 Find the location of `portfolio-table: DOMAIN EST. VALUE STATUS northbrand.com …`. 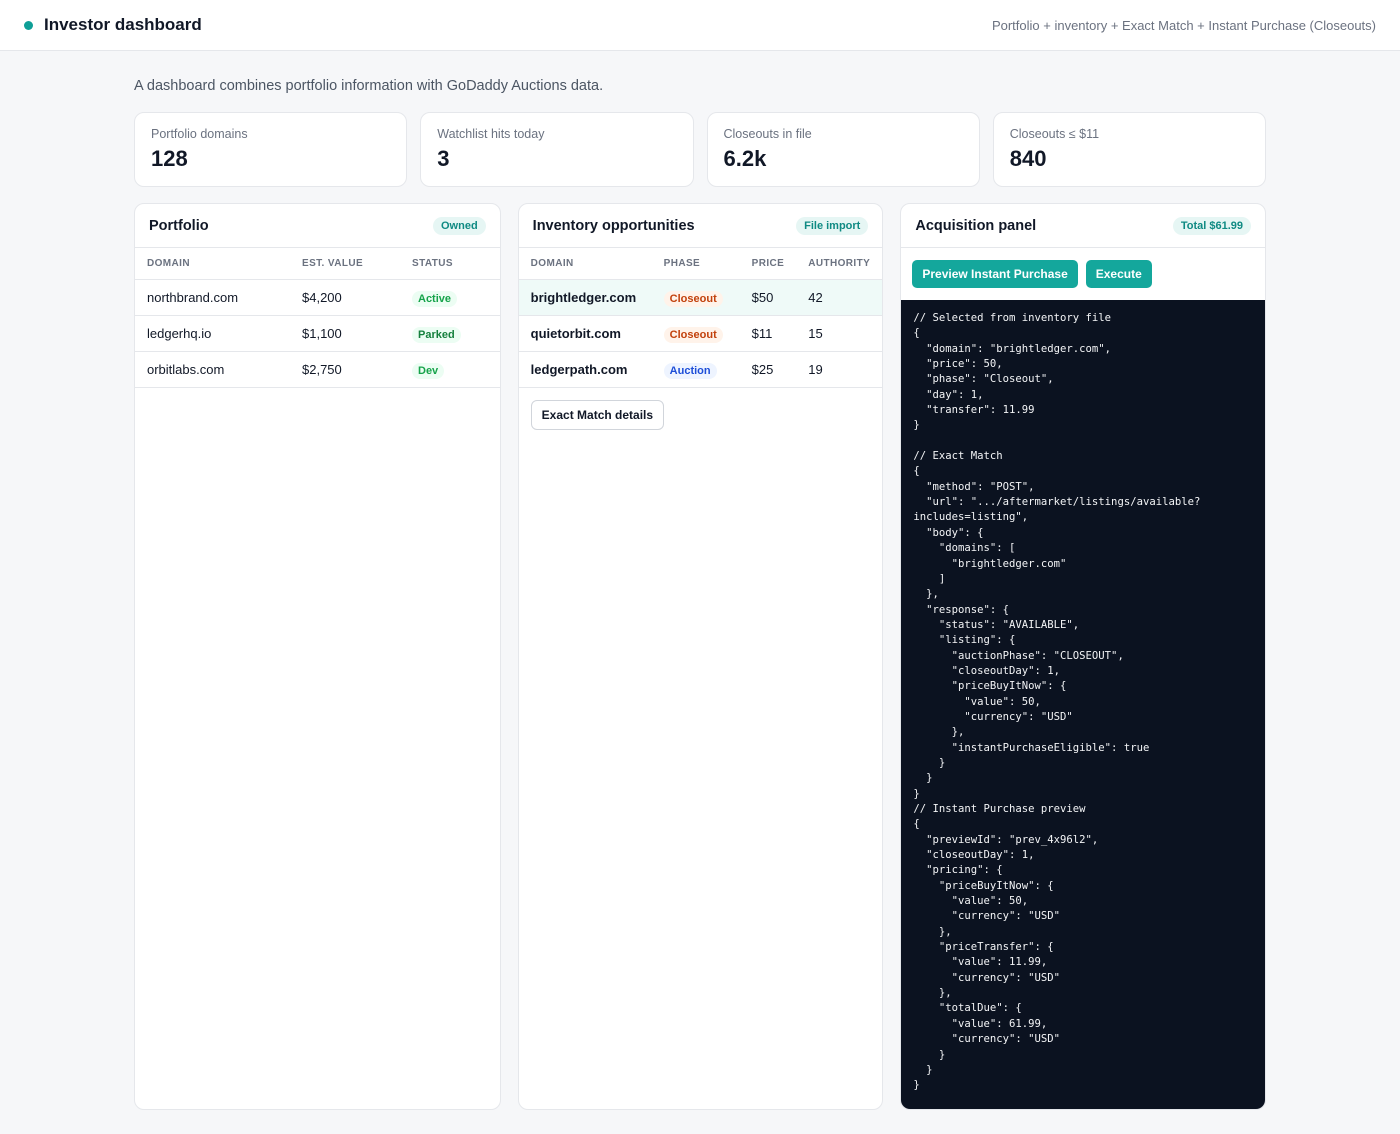

portfolio-table: DOMAIN EST. VALUE STATUS northbrand.com … is located at coordinates (317, 318).